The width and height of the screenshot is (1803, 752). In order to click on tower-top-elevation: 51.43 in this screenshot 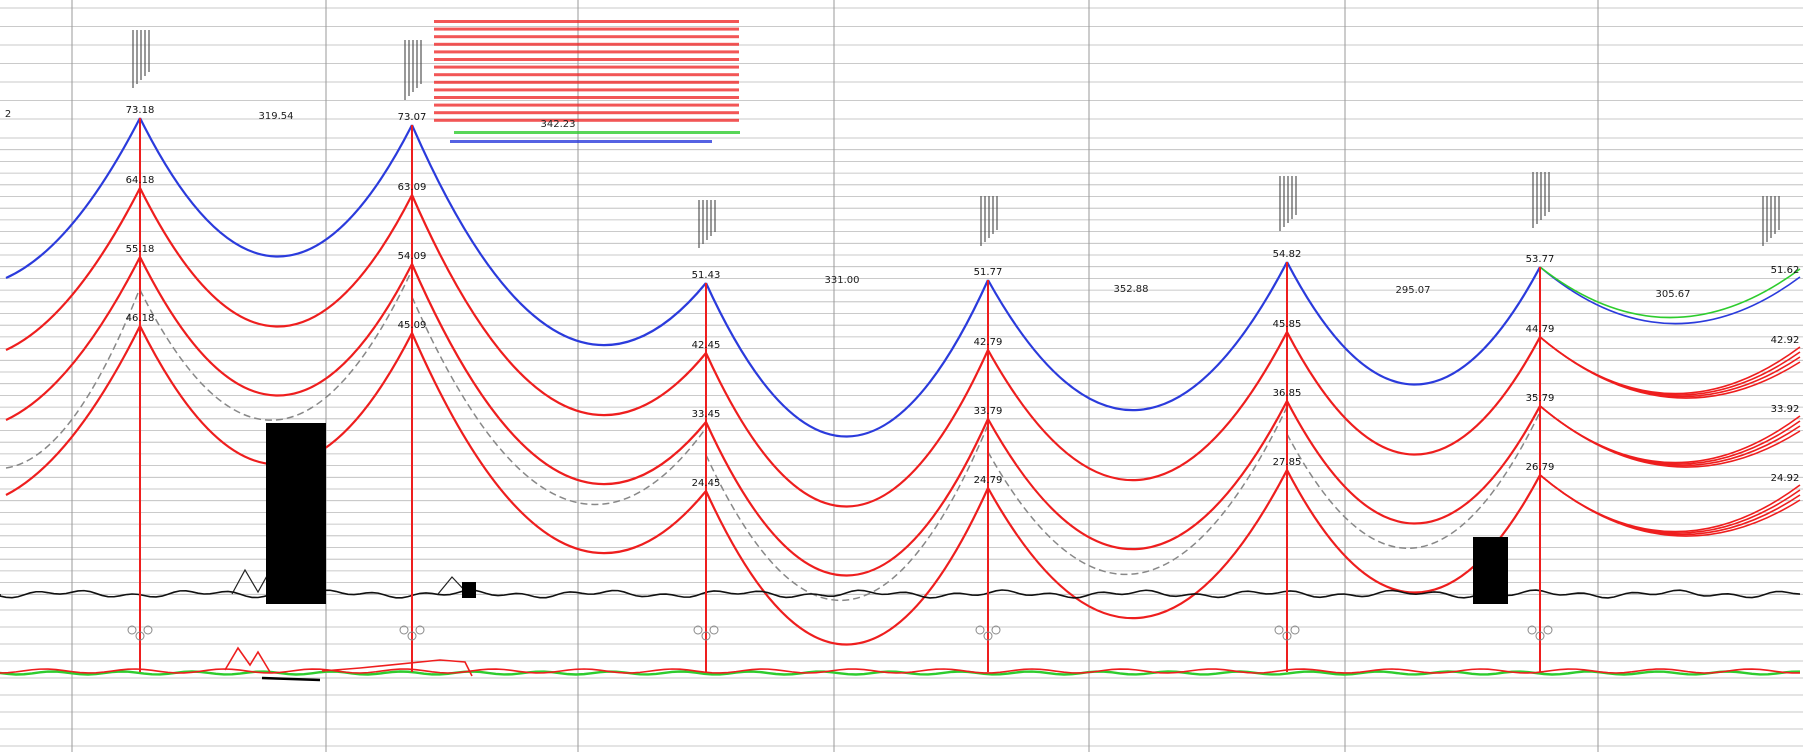, I will do `click(706, 275)`.